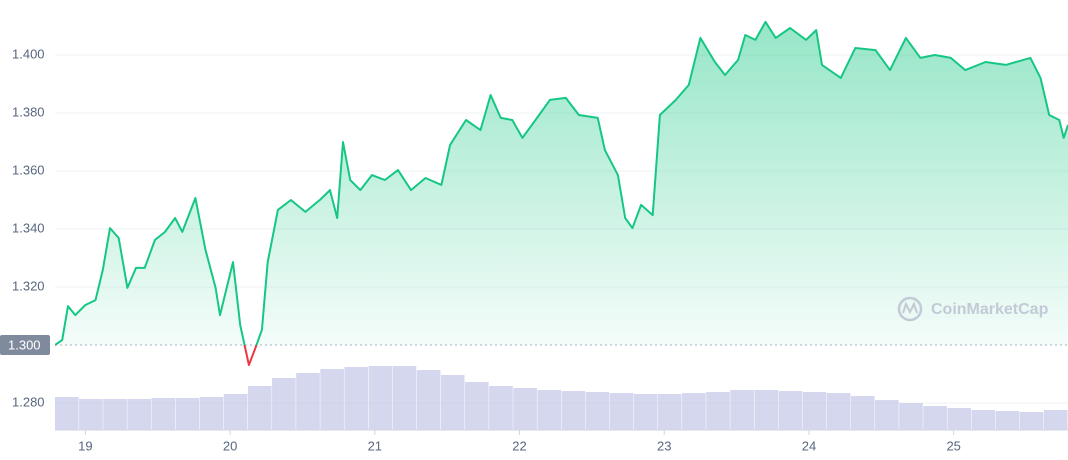  Describe the element at coordinates (28, 227) in the screenshot. I see `y-tick-label: 1.340` at that location.